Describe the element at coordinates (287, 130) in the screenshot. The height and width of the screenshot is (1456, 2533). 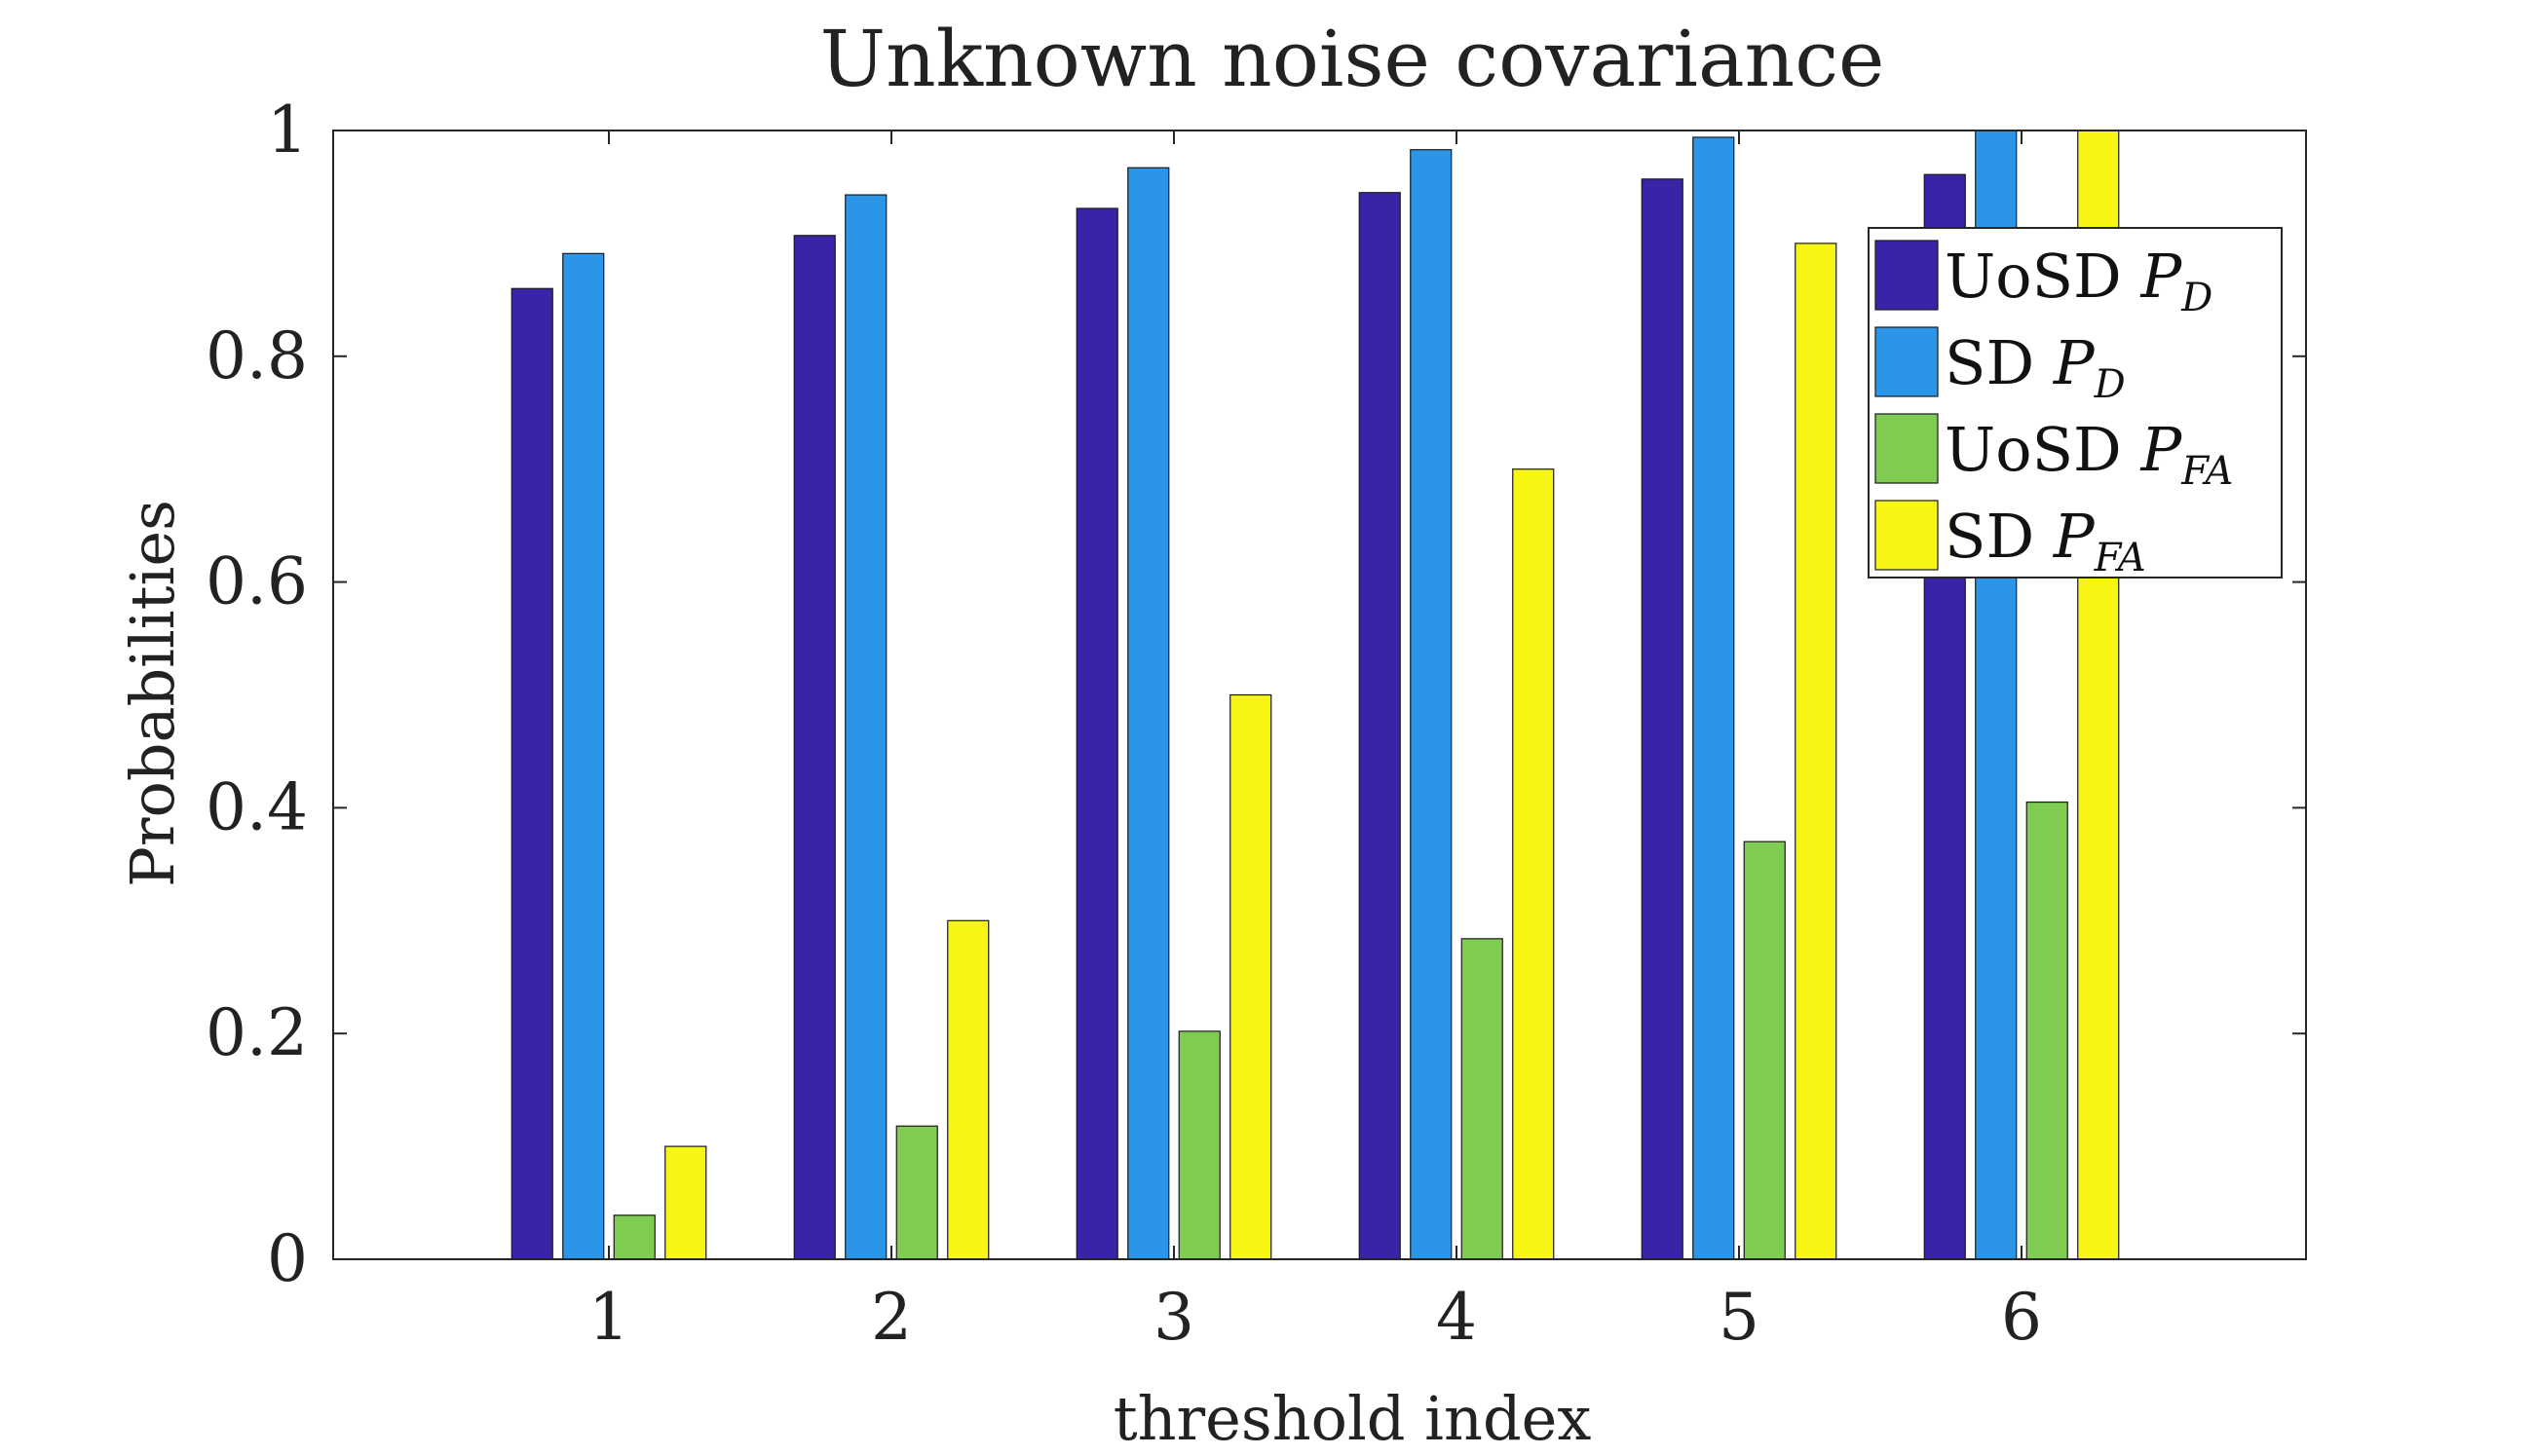
I see `y-tick-label: 1` at that location.